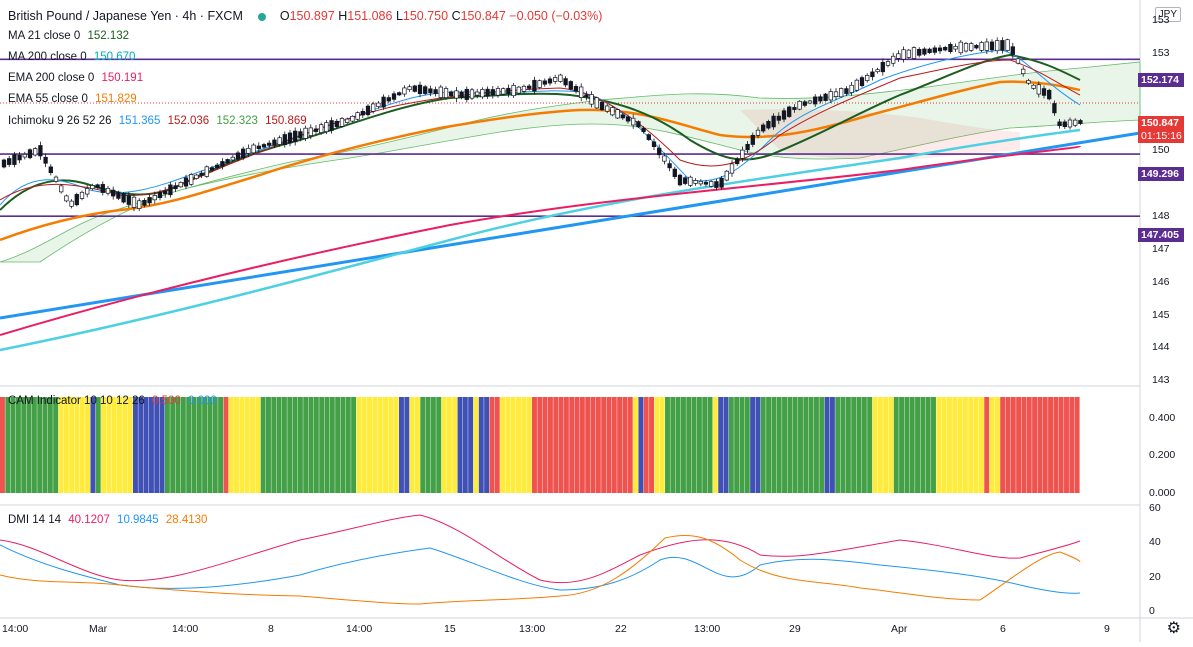 This screenshot has width=1193, height=647. I want to click on indicator-name: EMA 200 close 0, so click(51, 78).